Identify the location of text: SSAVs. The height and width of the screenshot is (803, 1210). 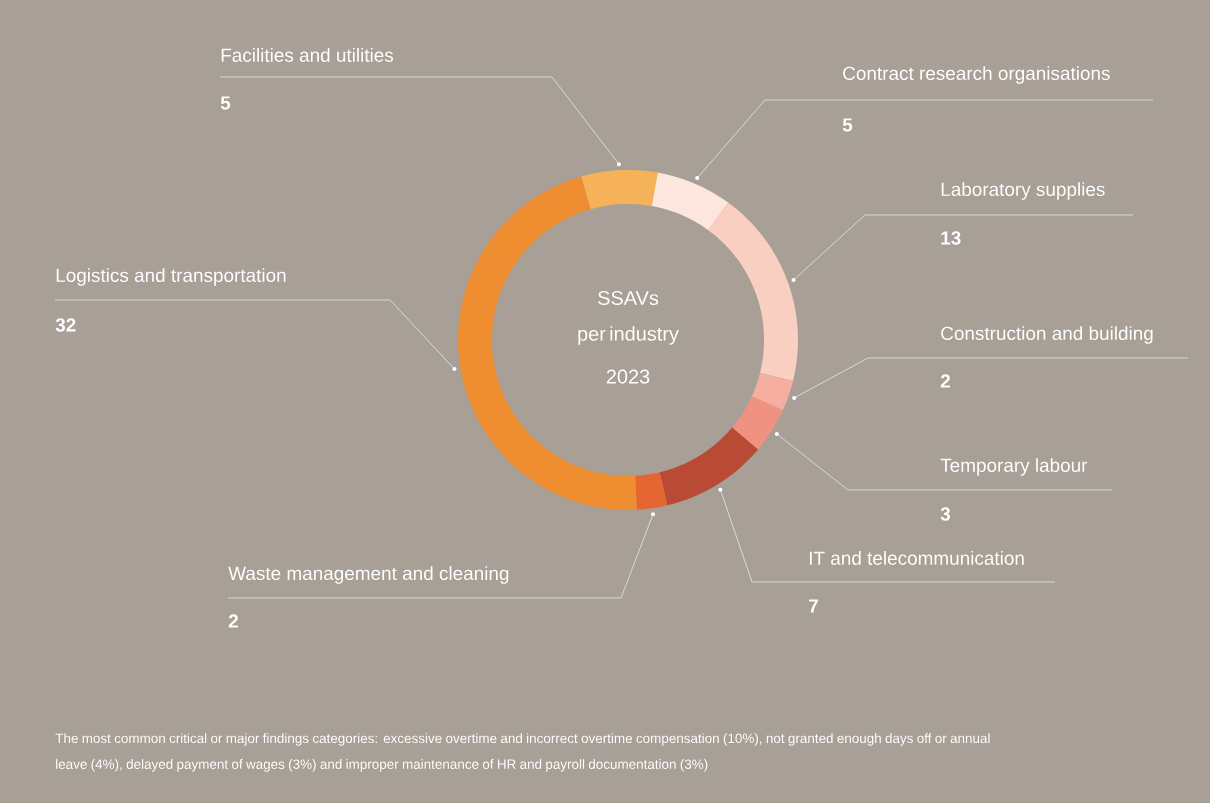
(628, 298).